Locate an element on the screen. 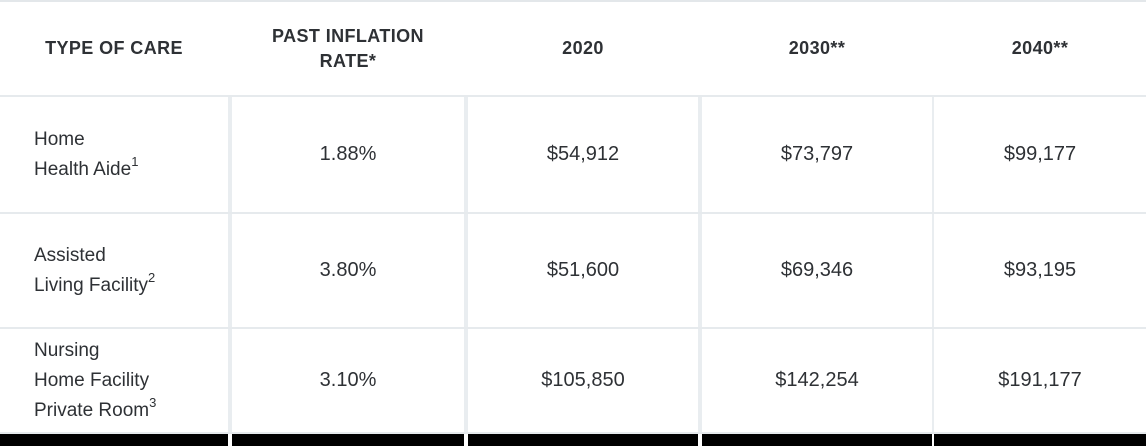  inflation-rate-cell: 1.88% is located at coordinates (348, 154).